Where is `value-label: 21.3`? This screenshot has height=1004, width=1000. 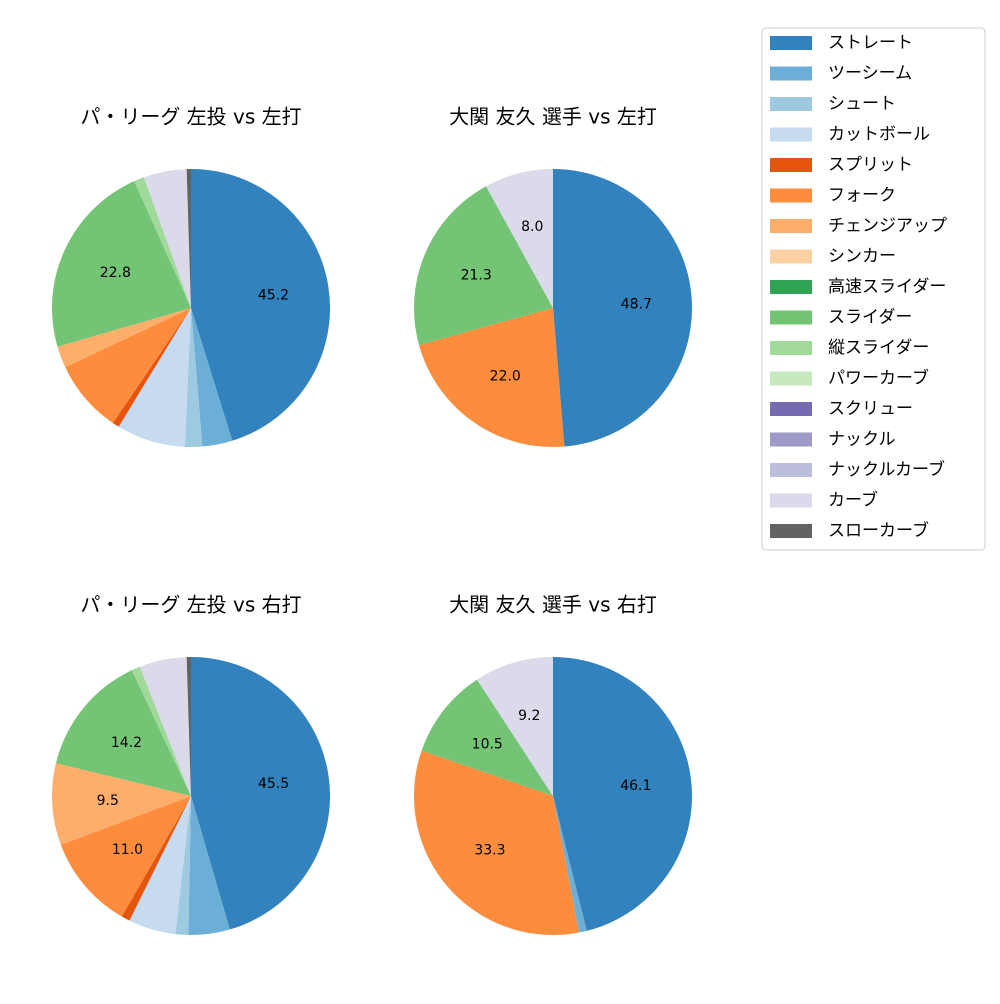 value-label: 21.3 is located at coordinates (476, 276).